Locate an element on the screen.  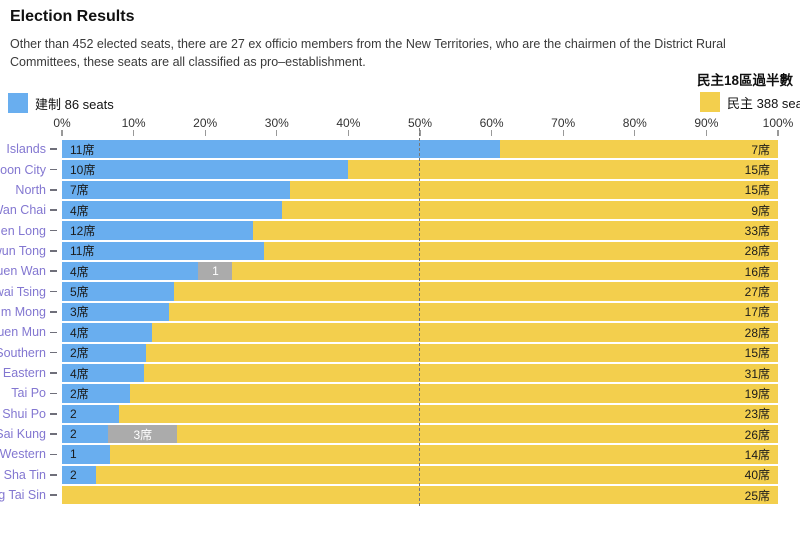
district-label-cell: Kwai Tsing is located at coordinates (28, 291).